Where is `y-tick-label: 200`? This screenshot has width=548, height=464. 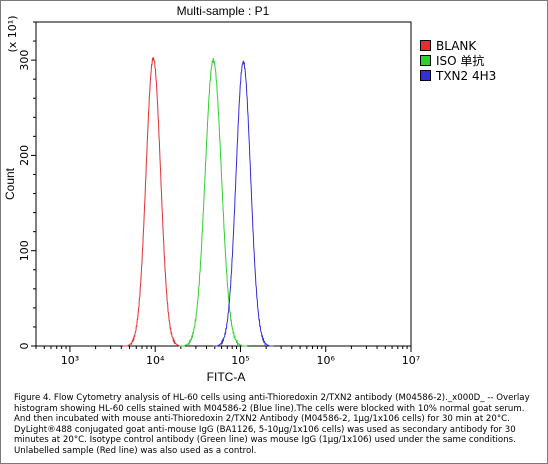 y-tick-label: 200 is located at coordinates (24, 155).